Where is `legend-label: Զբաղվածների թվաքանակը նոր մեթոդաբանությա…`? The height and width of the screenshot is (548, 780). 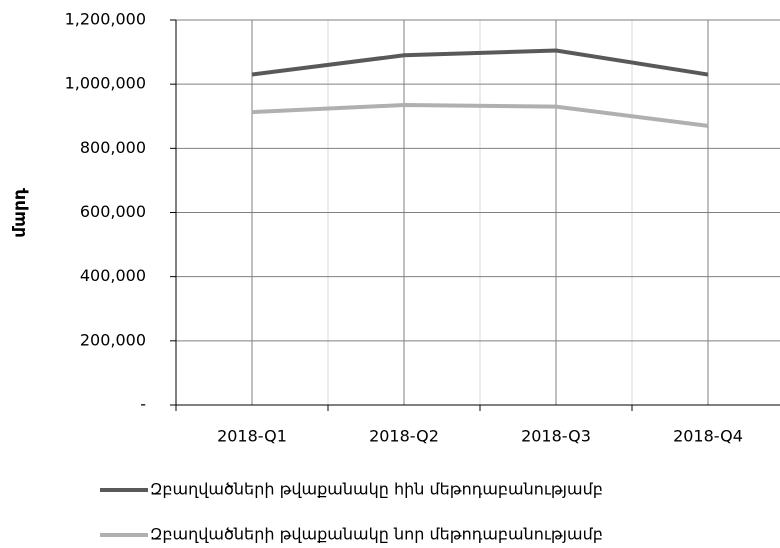
legend-label: Զբաղվածների թվաքանակը նոր մեթոդաբանությա… is located at coordinates (376, 534).